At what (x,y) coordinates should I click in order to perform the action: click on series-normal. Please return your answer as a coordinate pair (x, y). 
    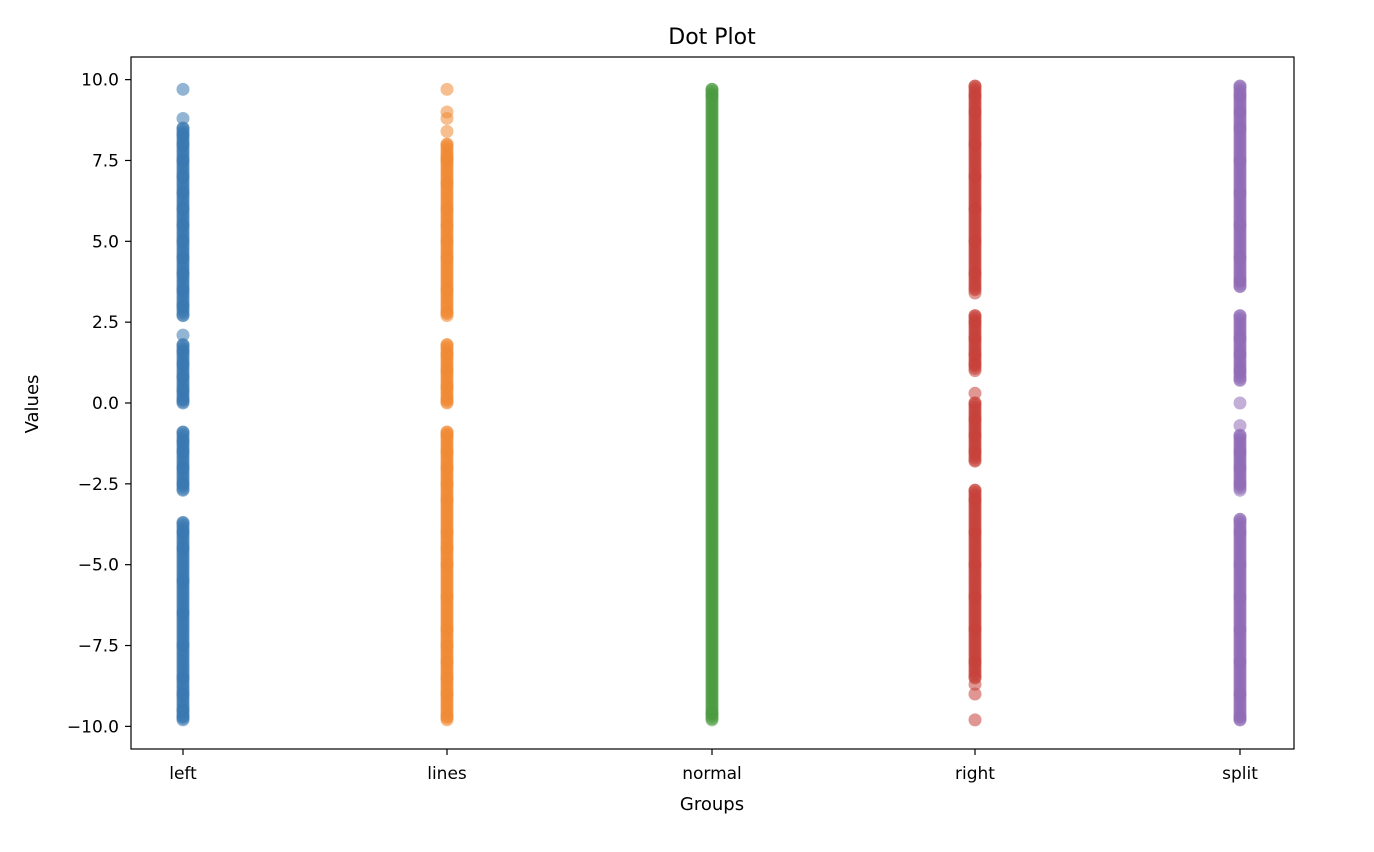
    Looking at the image, I should click on (712, 404).